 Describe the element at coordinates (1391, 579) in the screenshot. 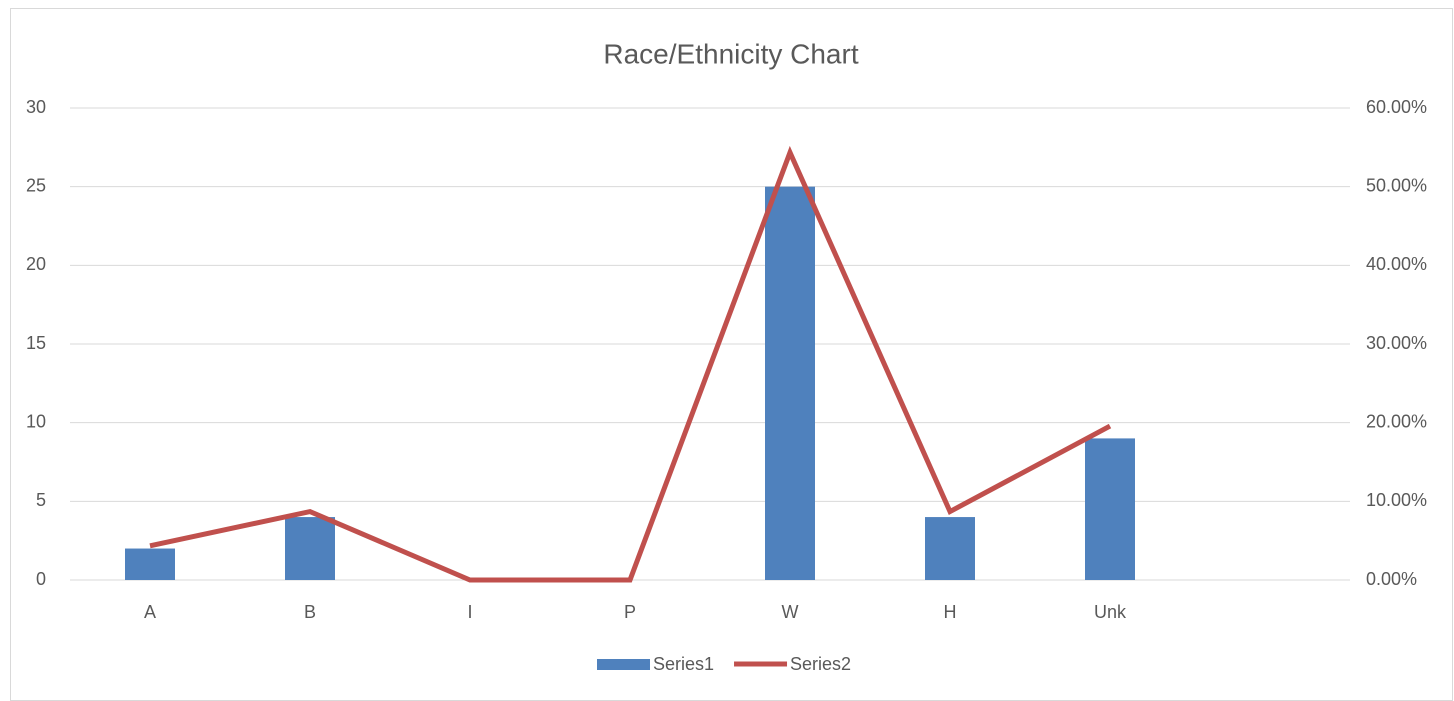

I see `y2-tick-label: 0.00%` at that location.